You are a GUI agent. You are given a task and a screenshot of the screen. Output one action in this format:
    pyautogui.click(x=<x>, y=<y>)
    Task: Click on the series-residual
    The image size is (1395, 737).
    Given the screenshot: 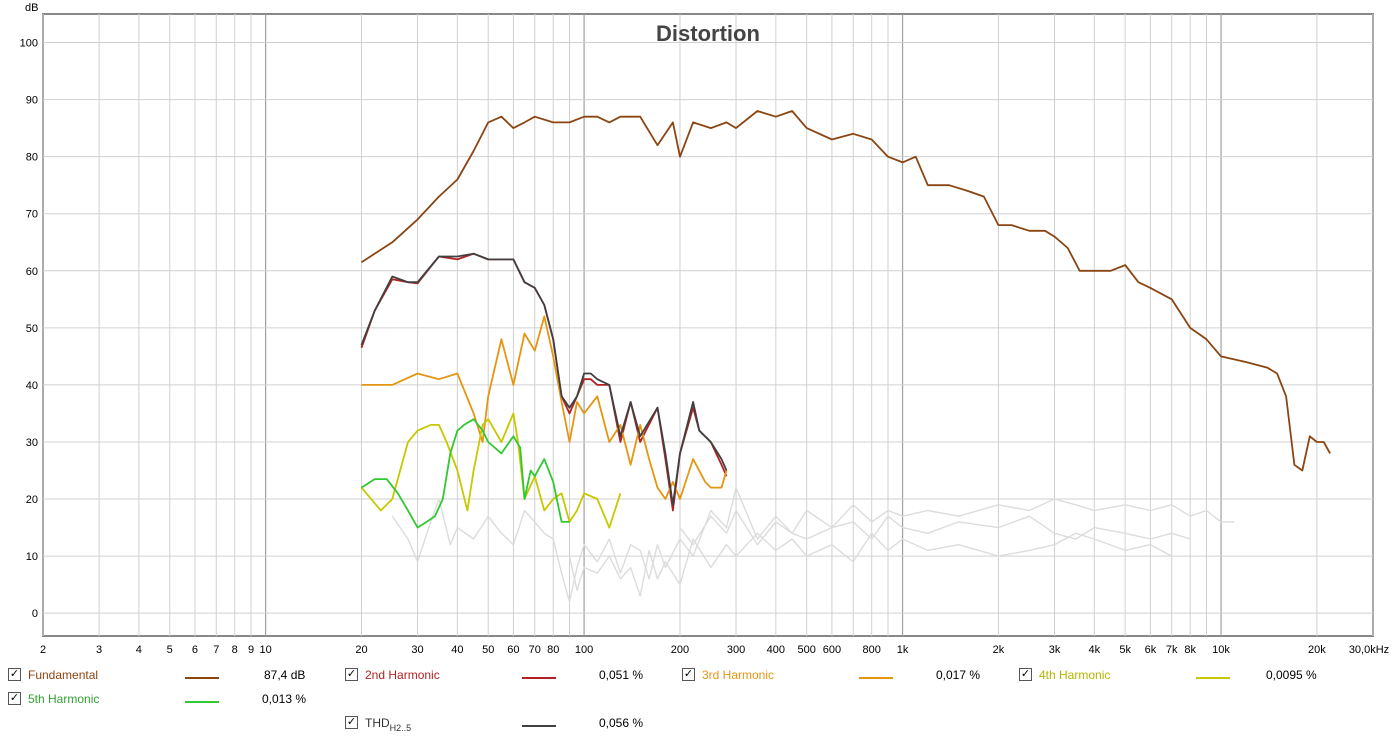 What is the action you would take?
    pyautogui.click(x=813, y=544)
    